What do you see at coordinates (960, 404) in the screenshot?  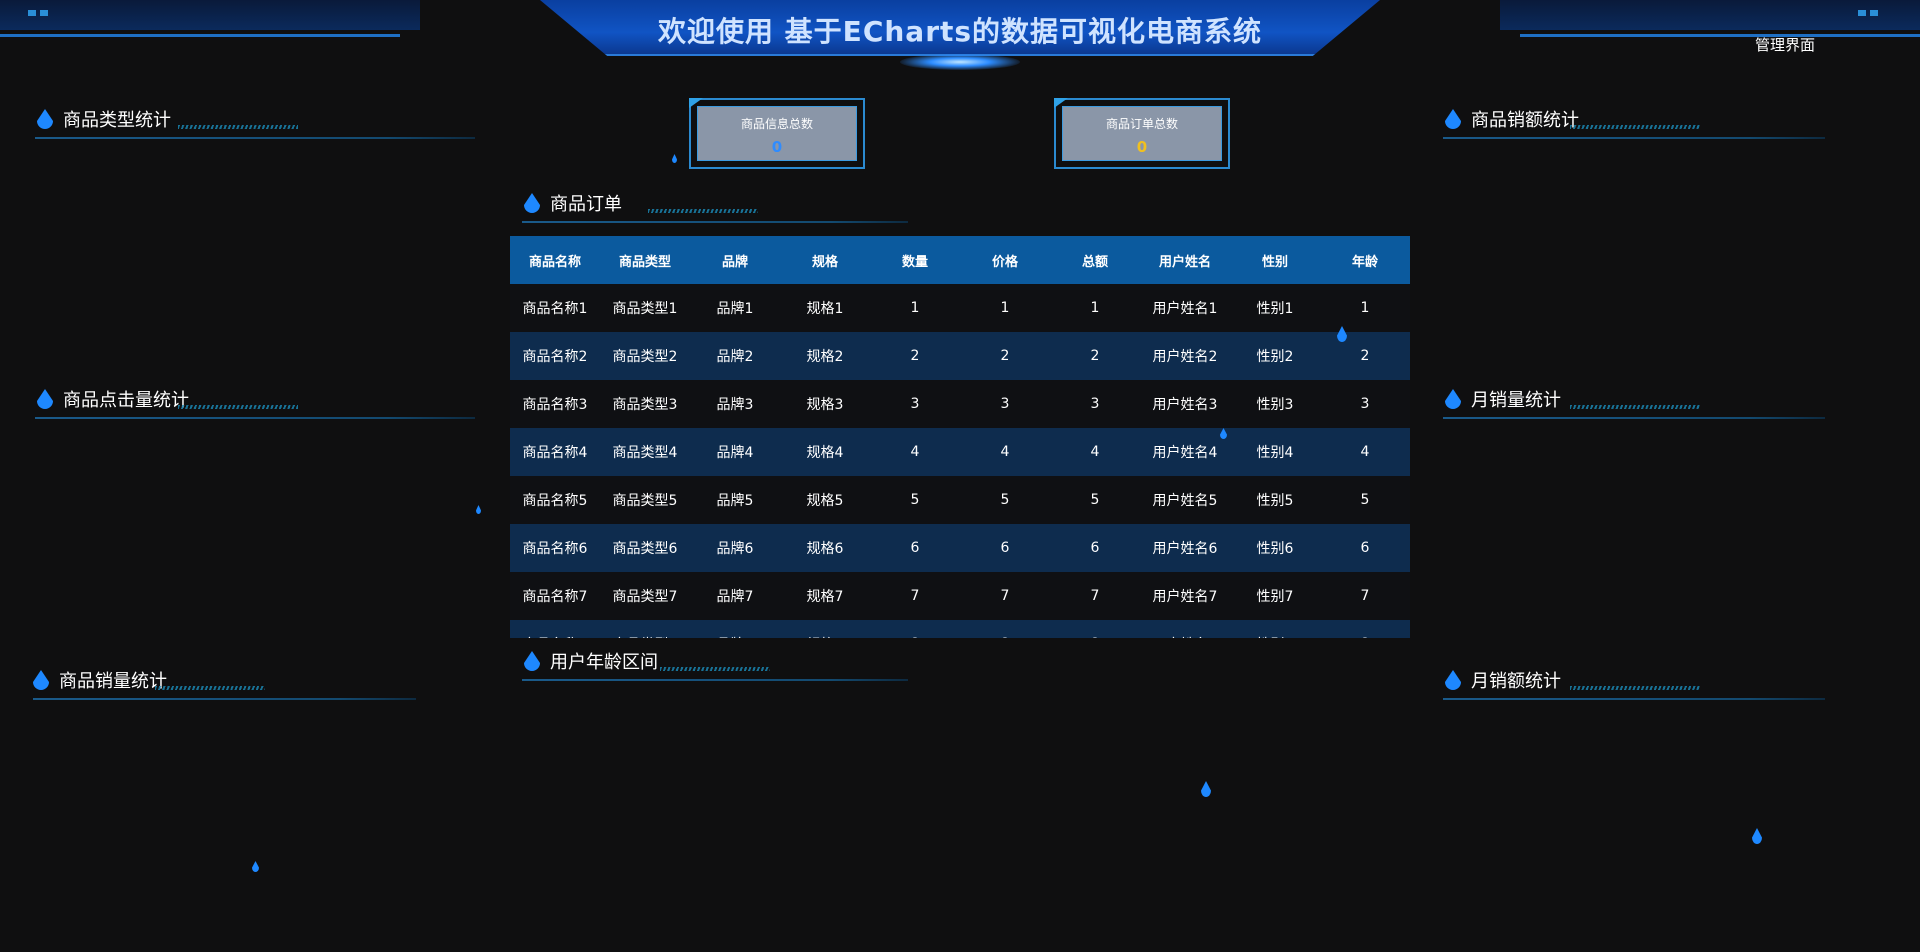 I see `table-row: 商品名称3 商品类型3 品牌3 规格3 3 3 3 用户姓名3 性别3 3` at bounding box center [960, 404].